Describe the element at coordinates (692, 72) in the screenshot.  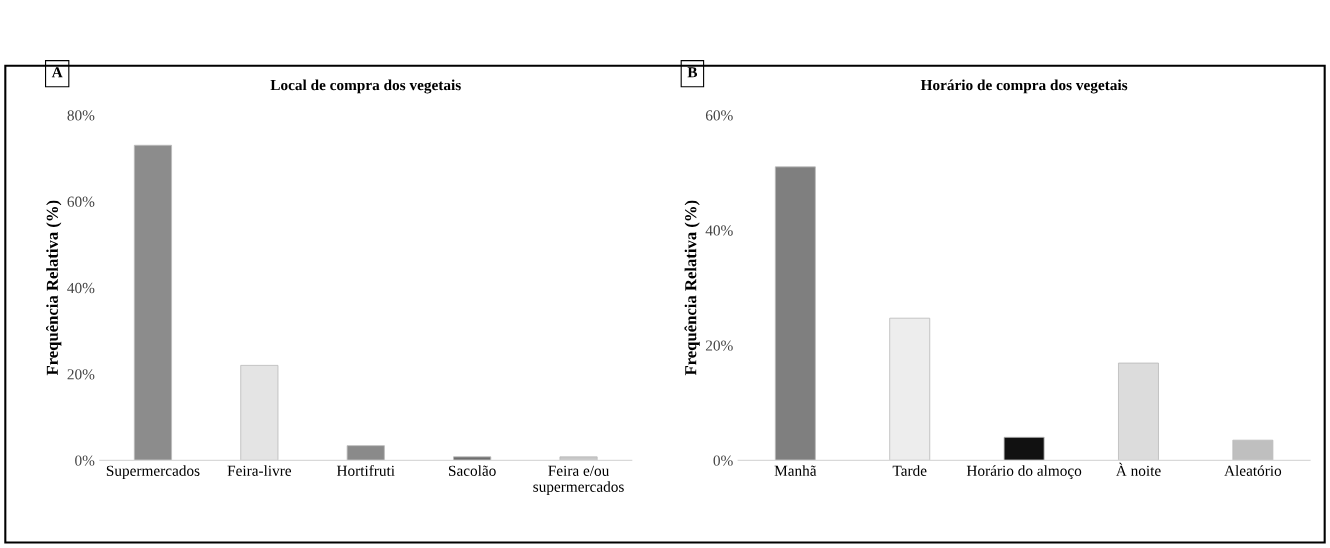
I see `text: B` at that location.